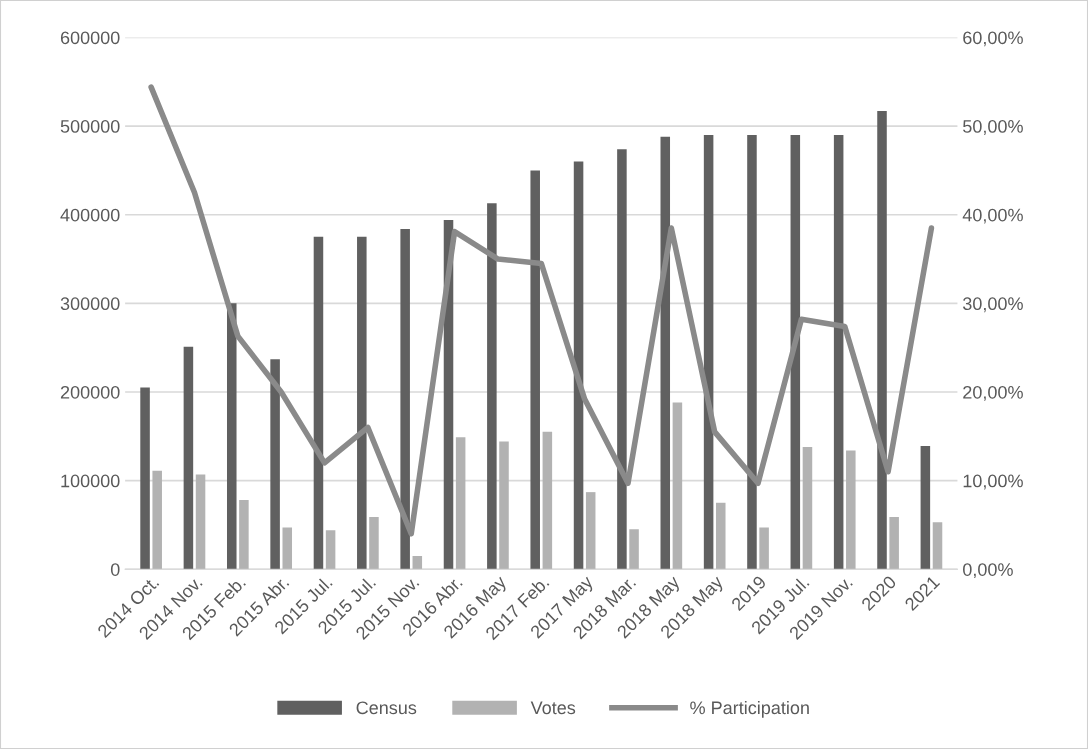 This screenshot has width=1088, height=749. I want to click on y-tick-label: 0, so click(115, 569).